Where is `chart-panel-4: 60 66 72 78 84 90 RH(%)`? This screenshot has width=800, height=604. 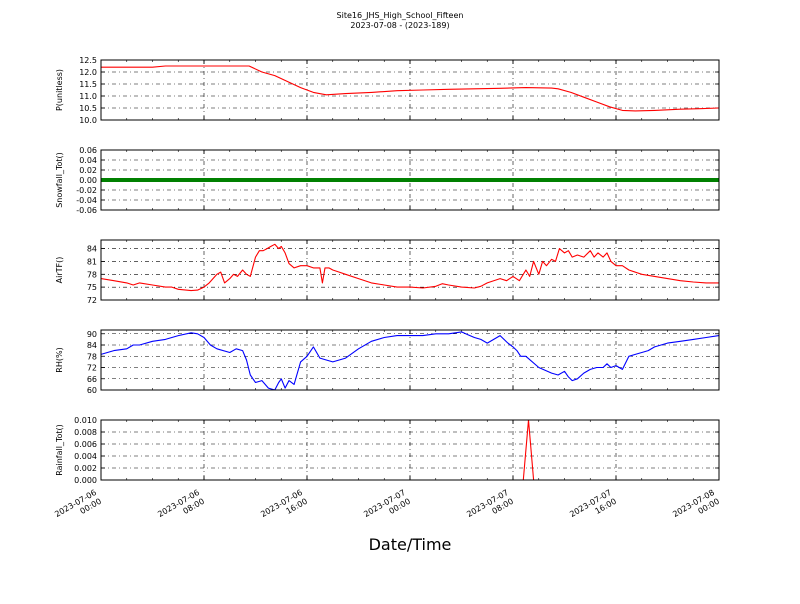
chart-panel-4: 60 66 72 78 84 90 RH(%) is located at coordinates (387, 362).